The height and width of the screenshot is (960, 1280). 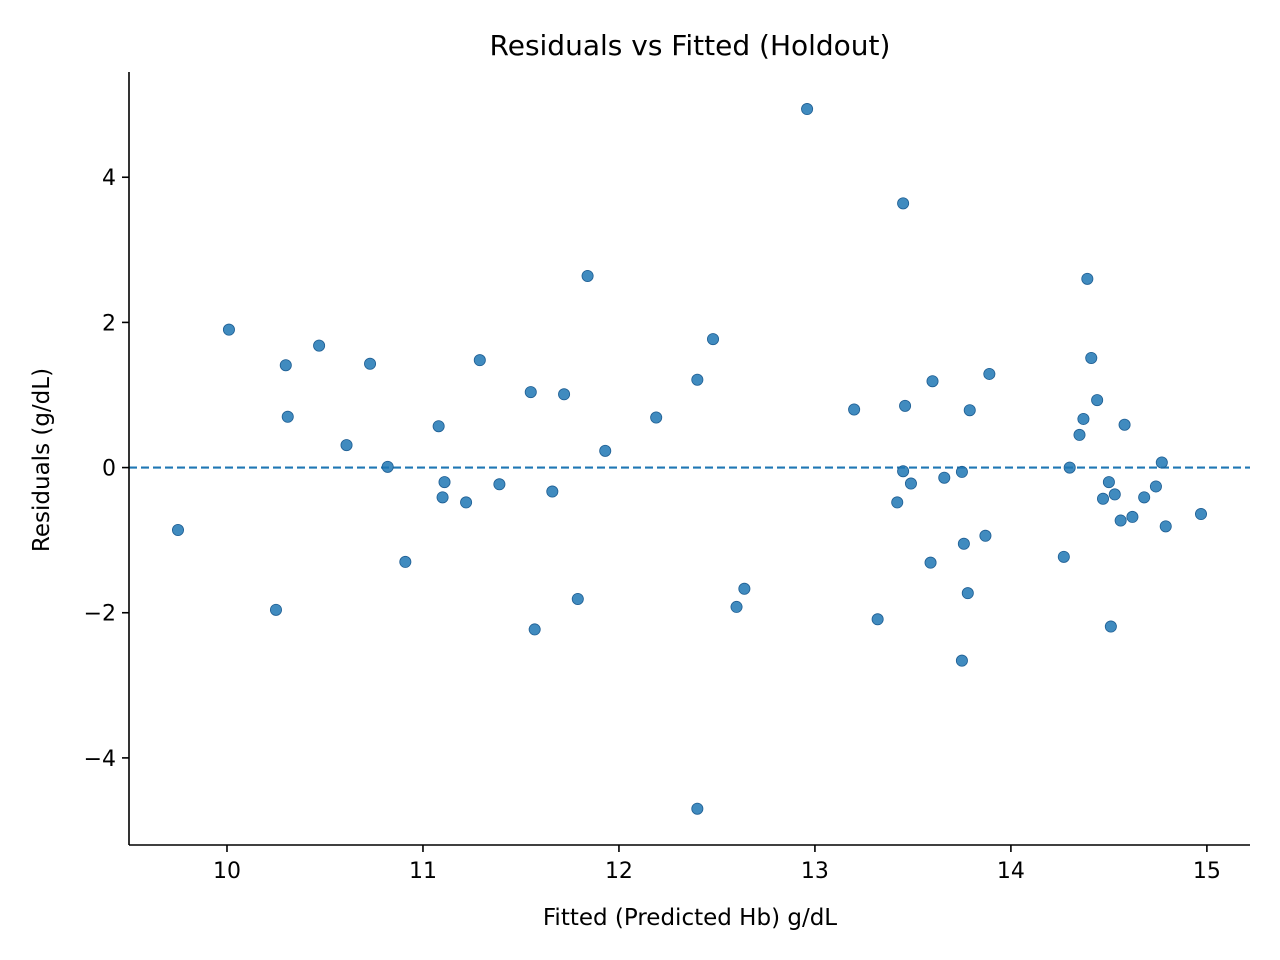 What do you see at coordinates (690, 918) in the screenshot?
I see `x-axis-label: Fitted (Predicted Hb) g/dL` at bounding box center [690, 918].